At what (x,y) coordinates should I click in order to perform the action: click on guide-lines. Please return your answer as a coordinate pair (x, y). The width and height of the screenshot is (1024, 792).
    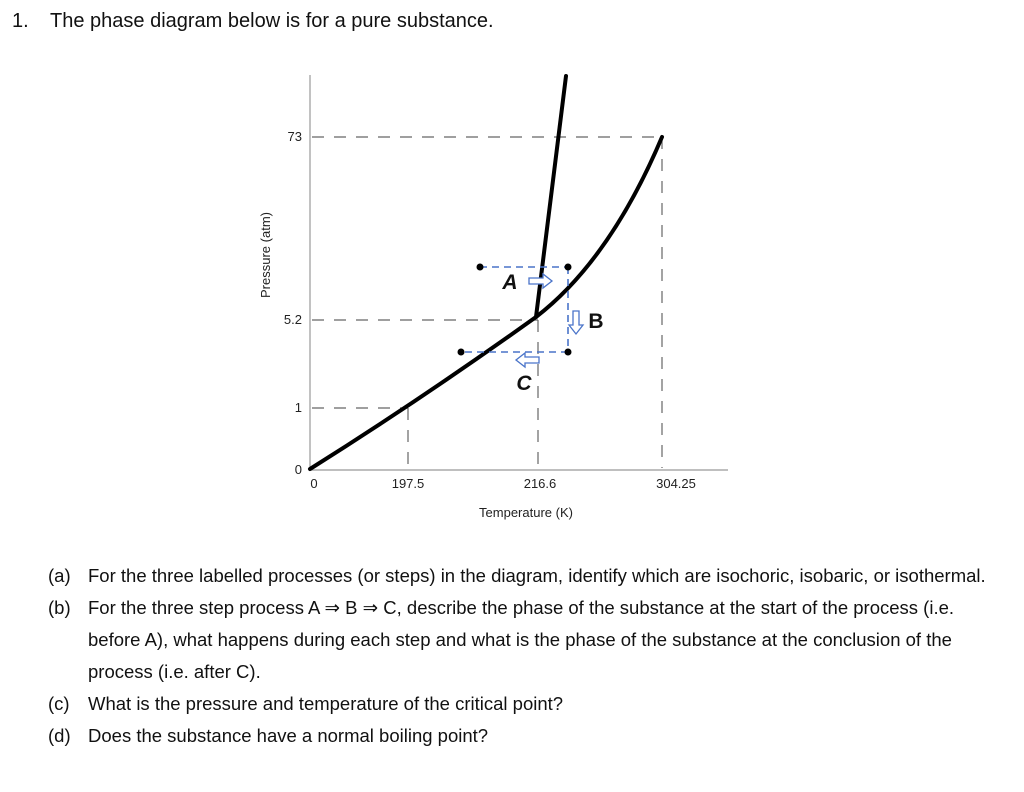
    Looking at the image, I should click on (487, 302).